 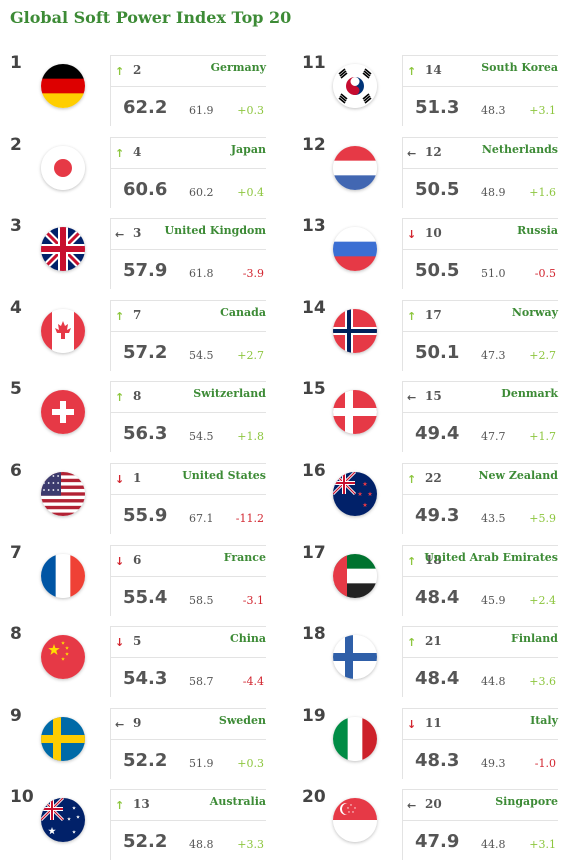 I want to click on previous-score: 54.5, so click(x=201, y=355).